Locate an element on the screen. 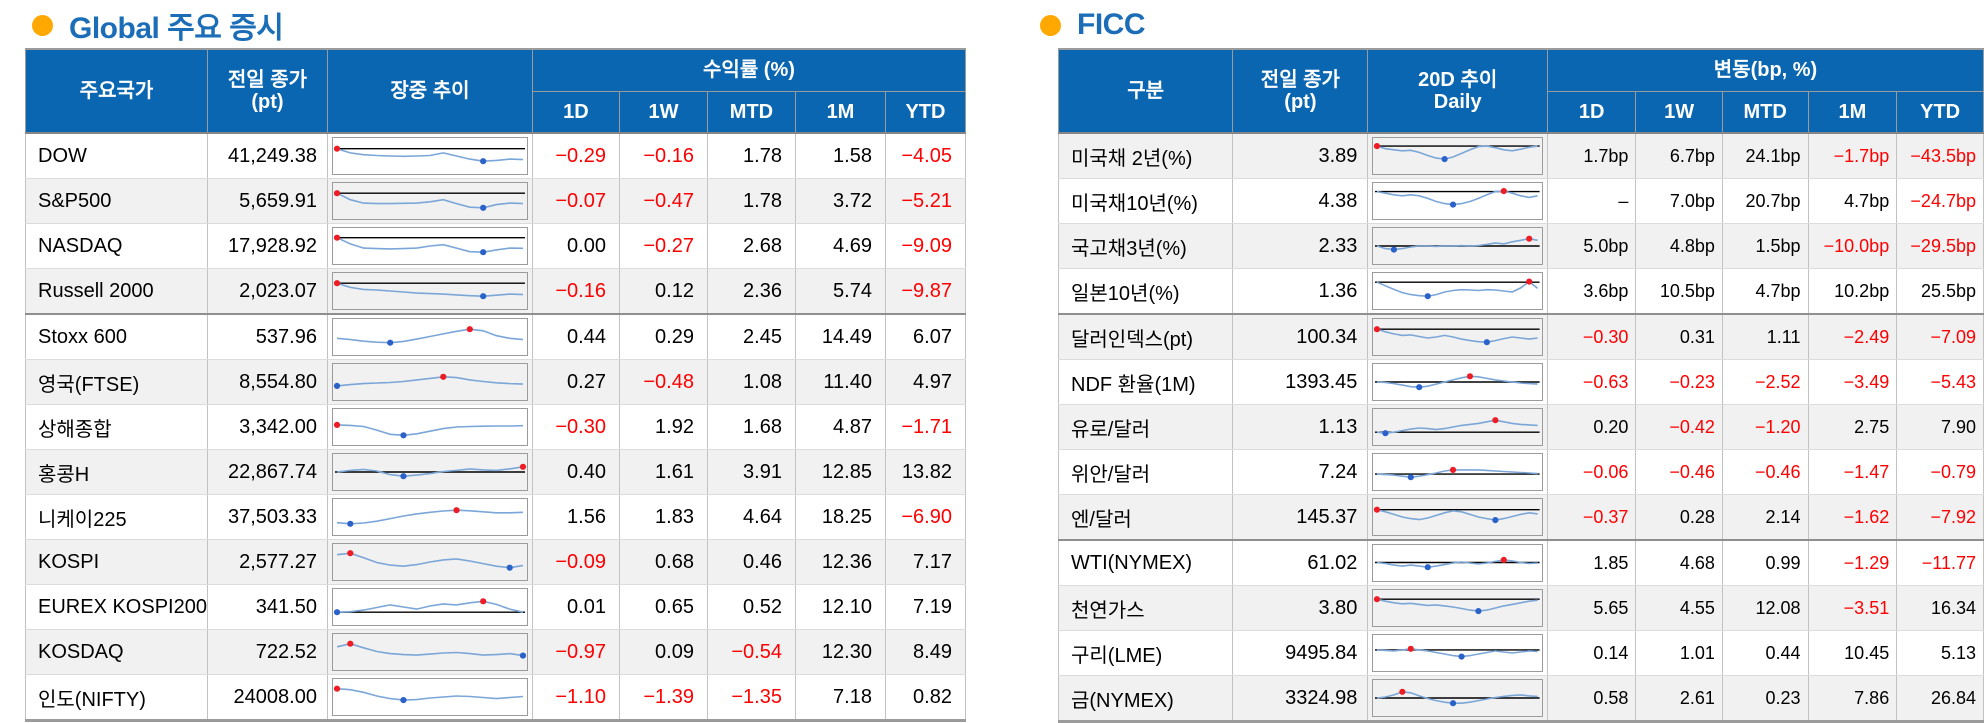  table-row: 위안/달러 7.24 −0.06 −0.46 −0.46 −1.47 −0.79 is located at coordinates (1520, 472).